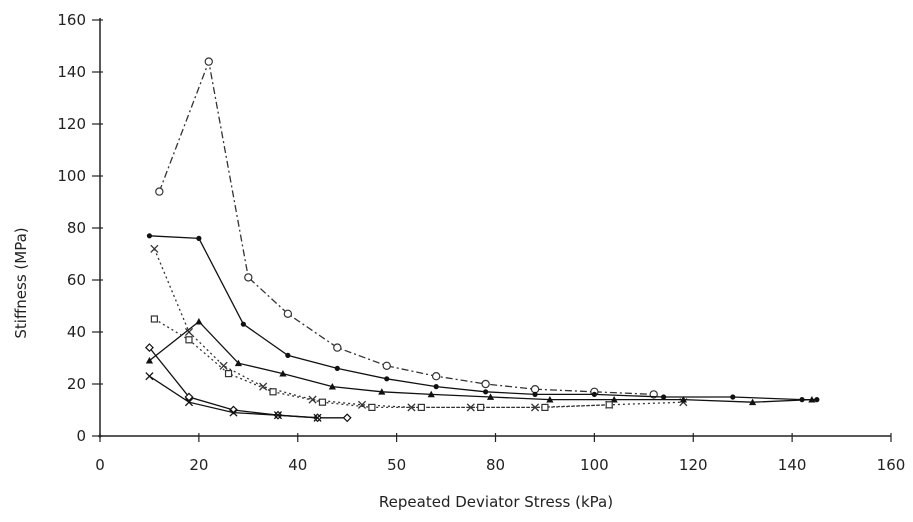  What do you see at coordinates (71, 20) in the screenshot?
I see `y-tick-label: 160` at bounding box center [71, 20].